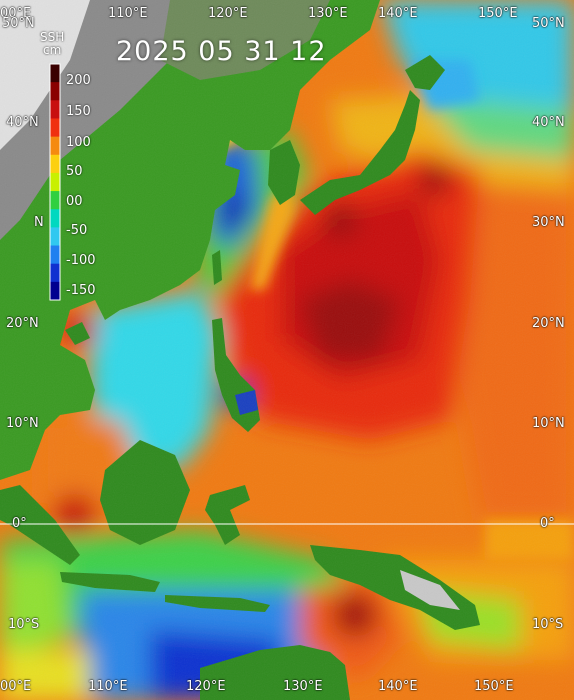 This screenshot has height=700, width=574. What do you see at coordinates (74, 171) in the screenshot?
I see `colorbar-tick: 50` at bounding box center [74, 171].